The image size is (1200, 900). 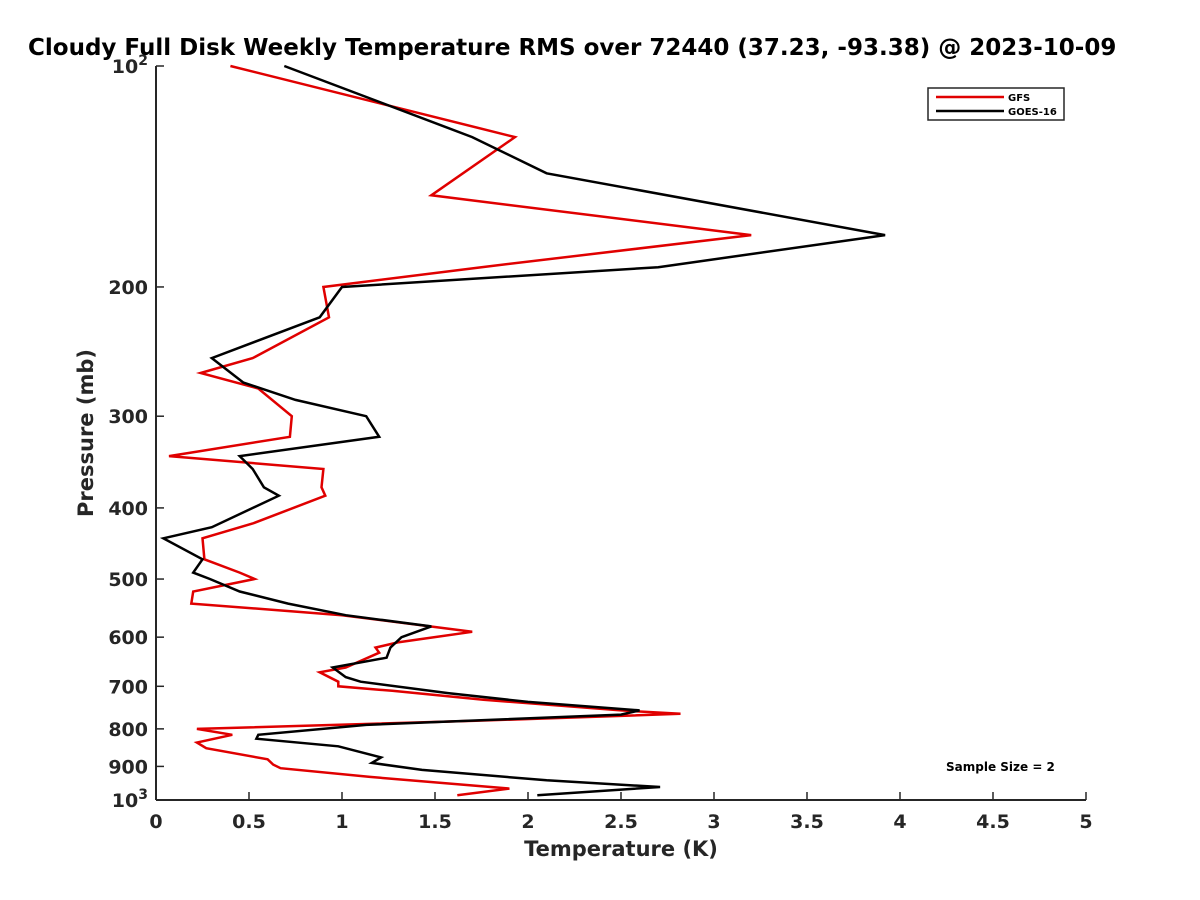 I want to click on x-tick-label: 3, so click(x=713, y=822).